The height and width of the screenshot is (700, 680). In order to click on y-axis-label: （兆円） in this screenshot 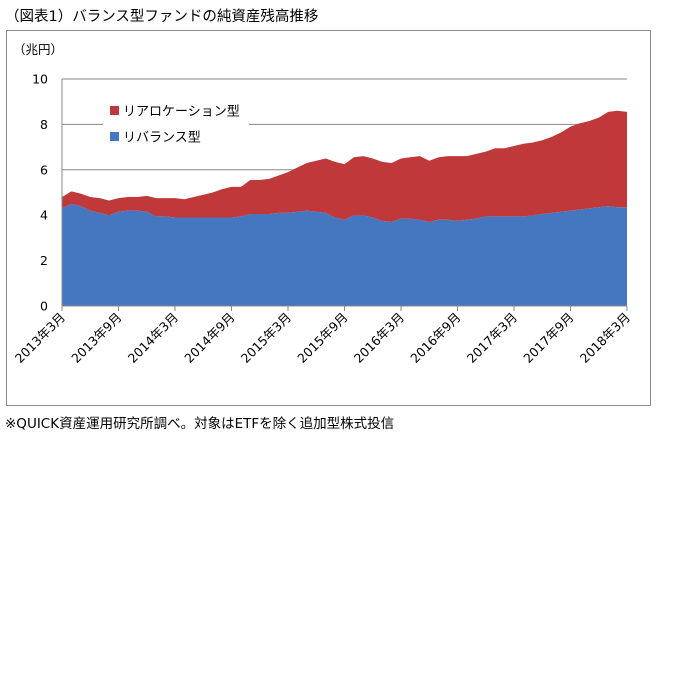, I will do `click(38, 49)`.